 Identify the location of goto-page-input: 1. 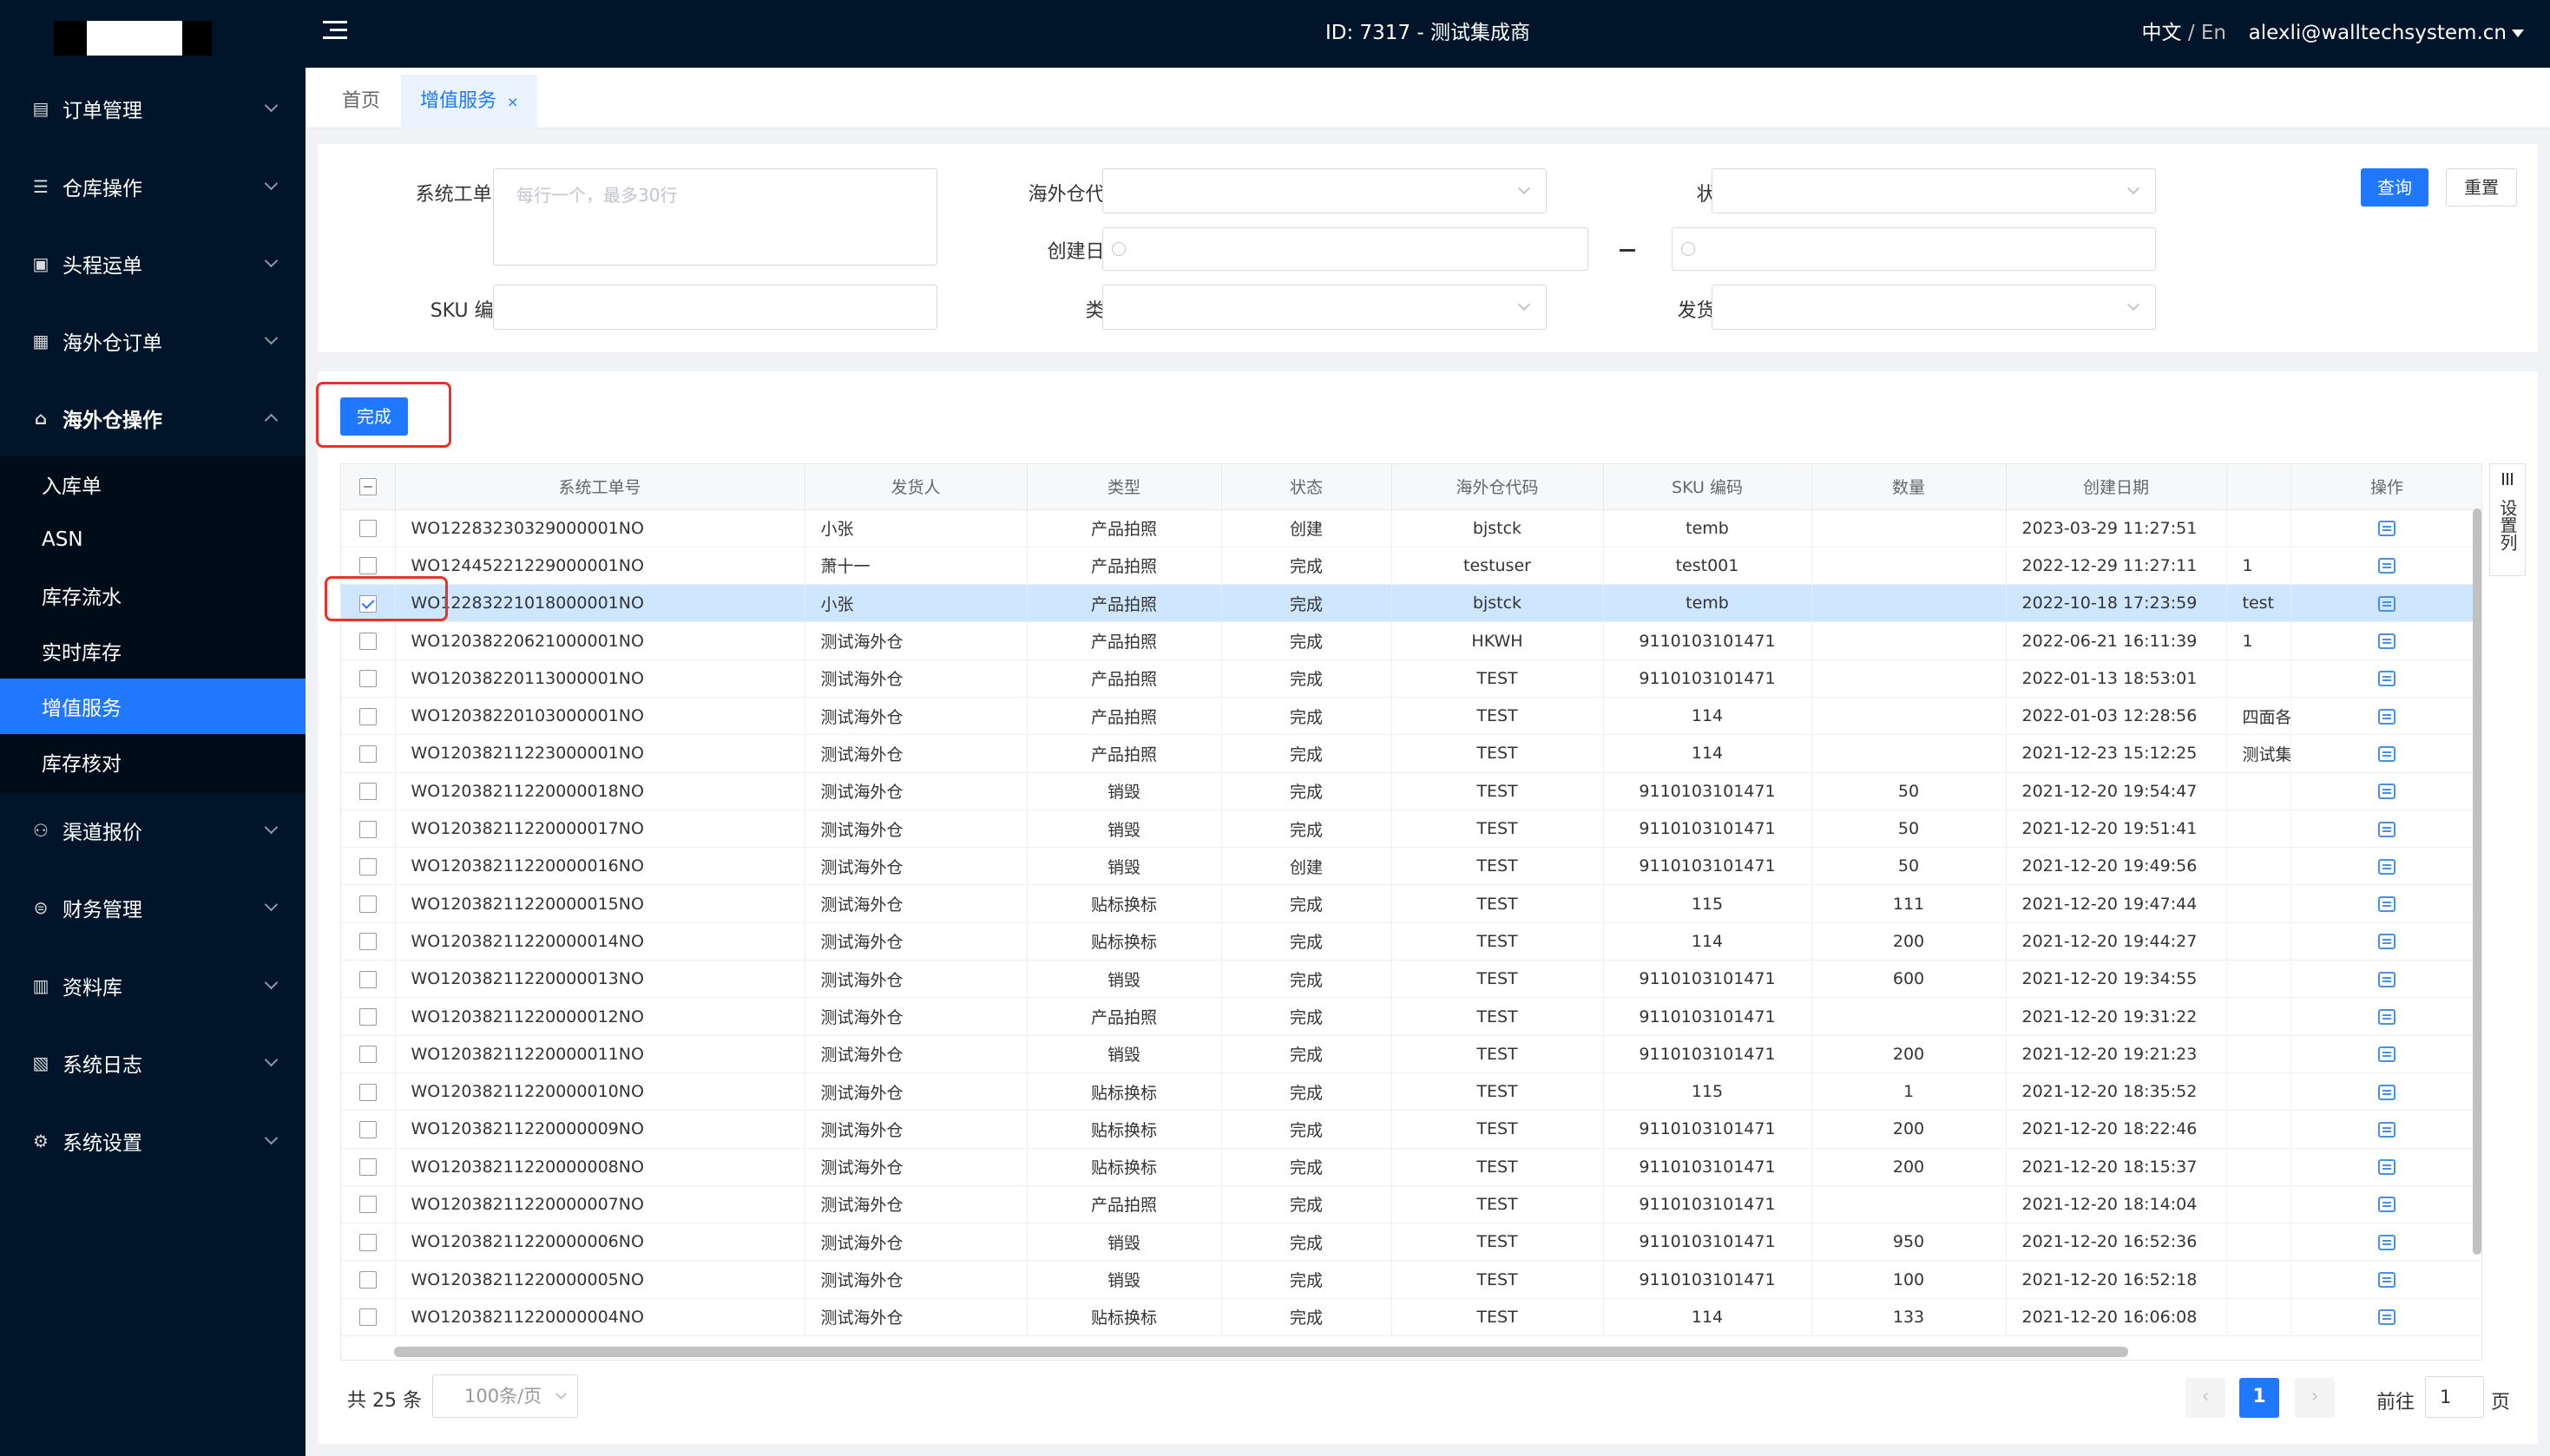
(2454, 1397).